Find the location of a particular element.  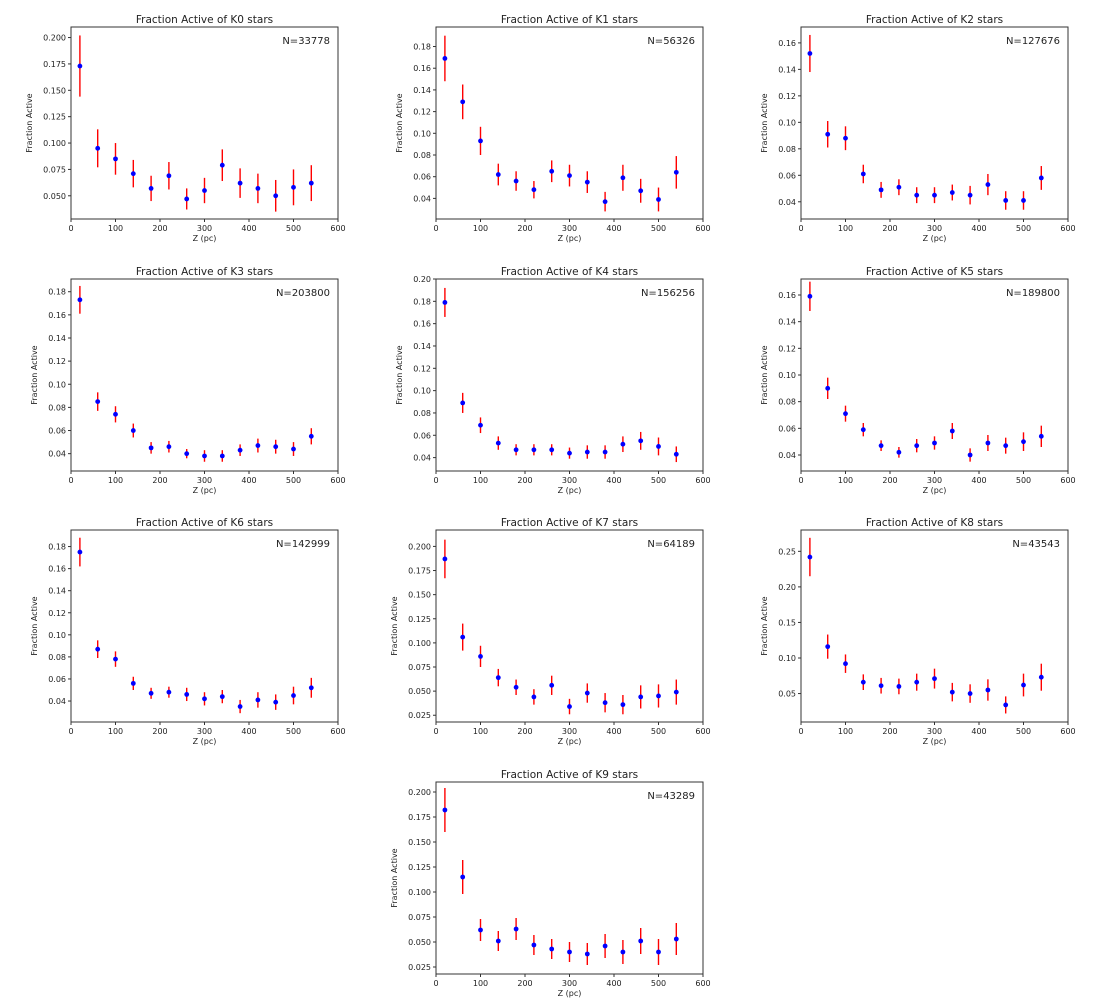

y-tick-label: 0.050 is located at coordinates (54, 196).